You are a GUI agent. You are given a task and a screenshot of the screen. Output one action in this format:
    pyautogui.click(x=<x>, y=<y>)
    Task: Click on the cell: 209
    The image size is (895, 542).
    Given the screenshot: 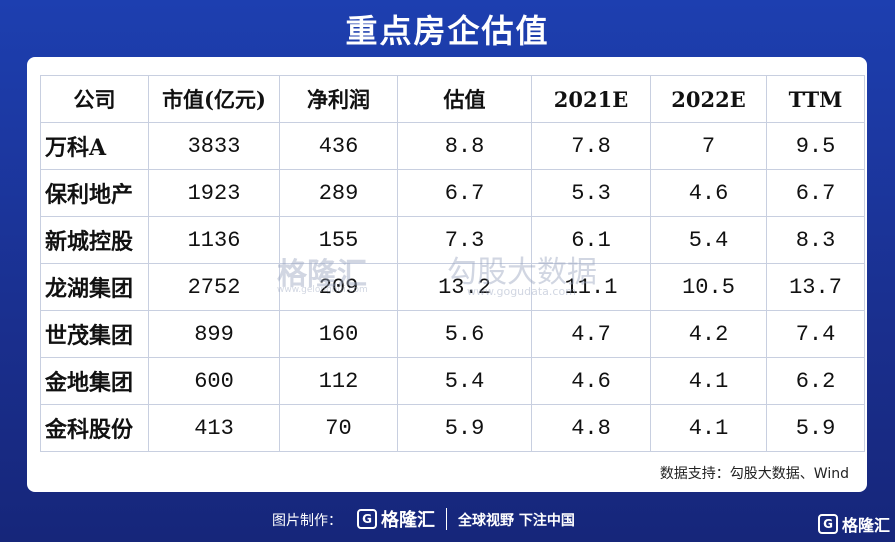 What is the action you would take?
    pyautogui.click(x=338, y=287)
    